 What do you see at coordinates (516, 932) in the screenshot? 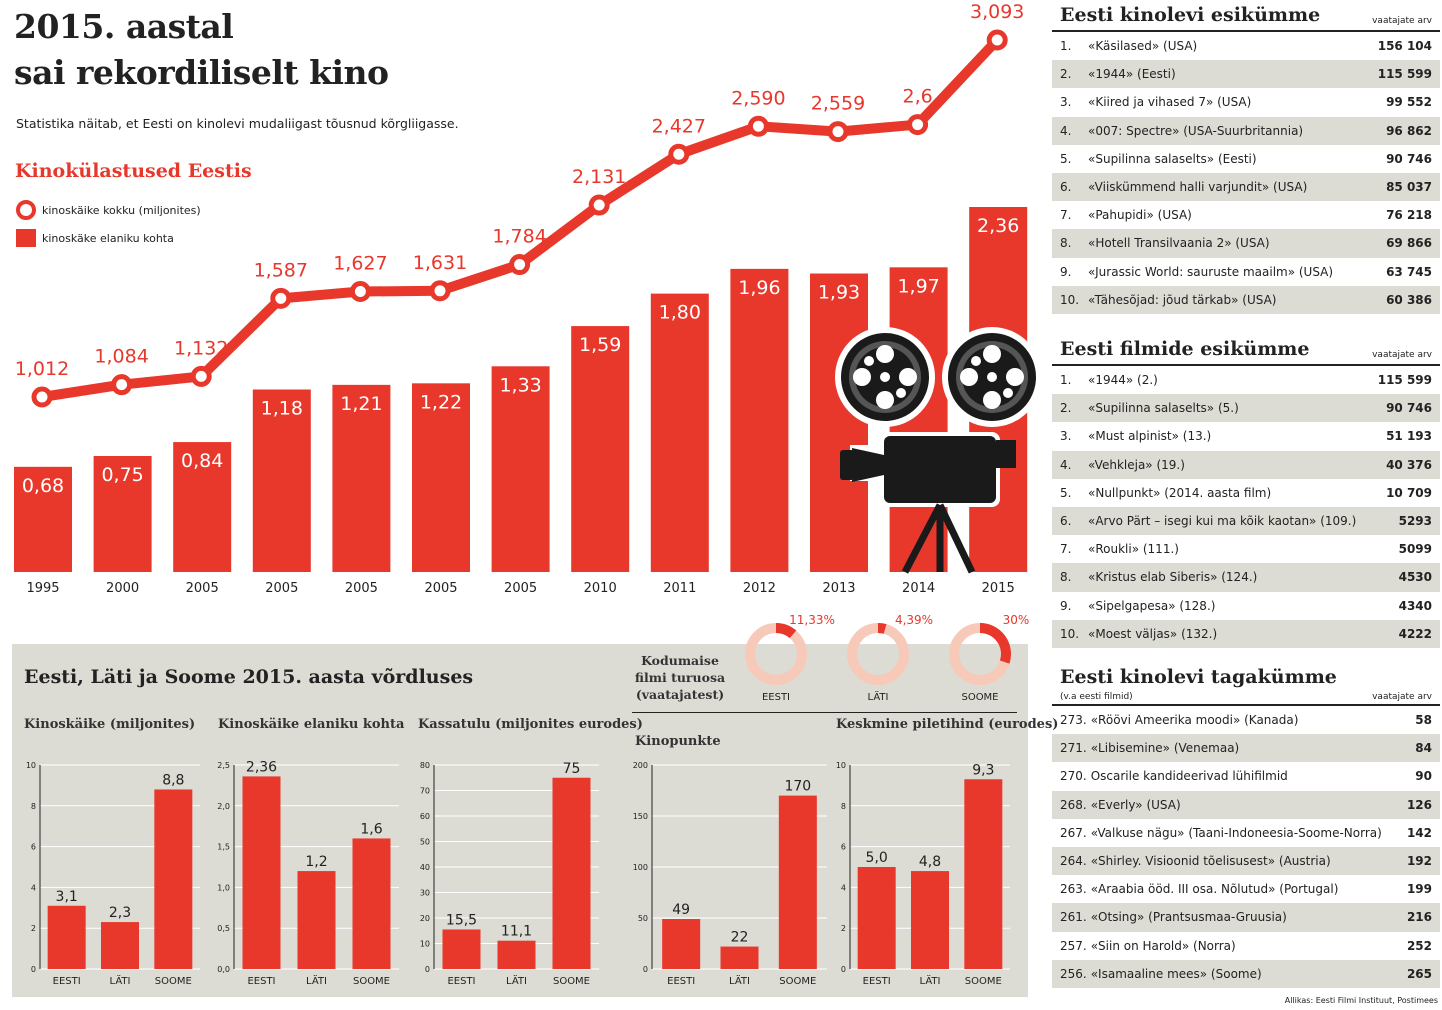
I see `bar-value-label: 11,1` at bounding box center [516, 932].